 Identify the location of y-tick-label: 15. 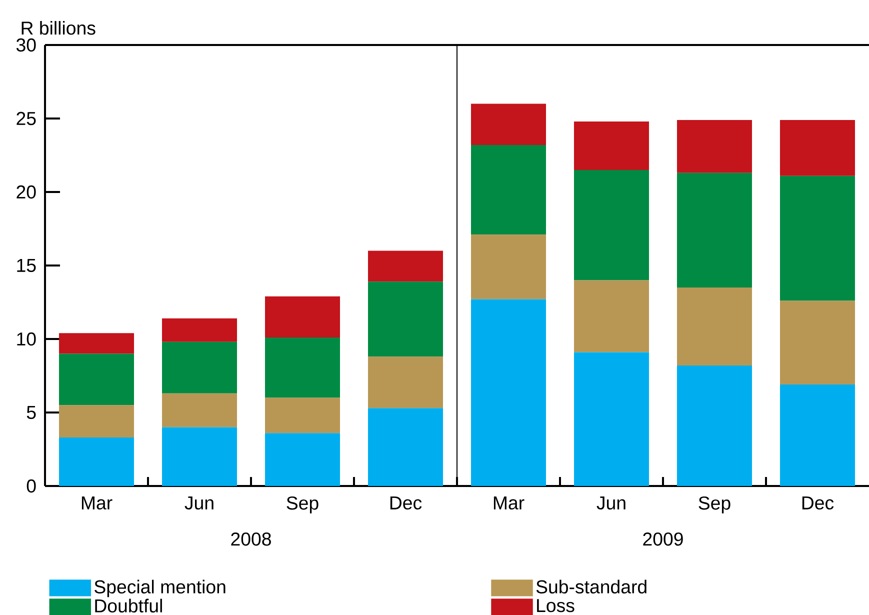
(26, 265).